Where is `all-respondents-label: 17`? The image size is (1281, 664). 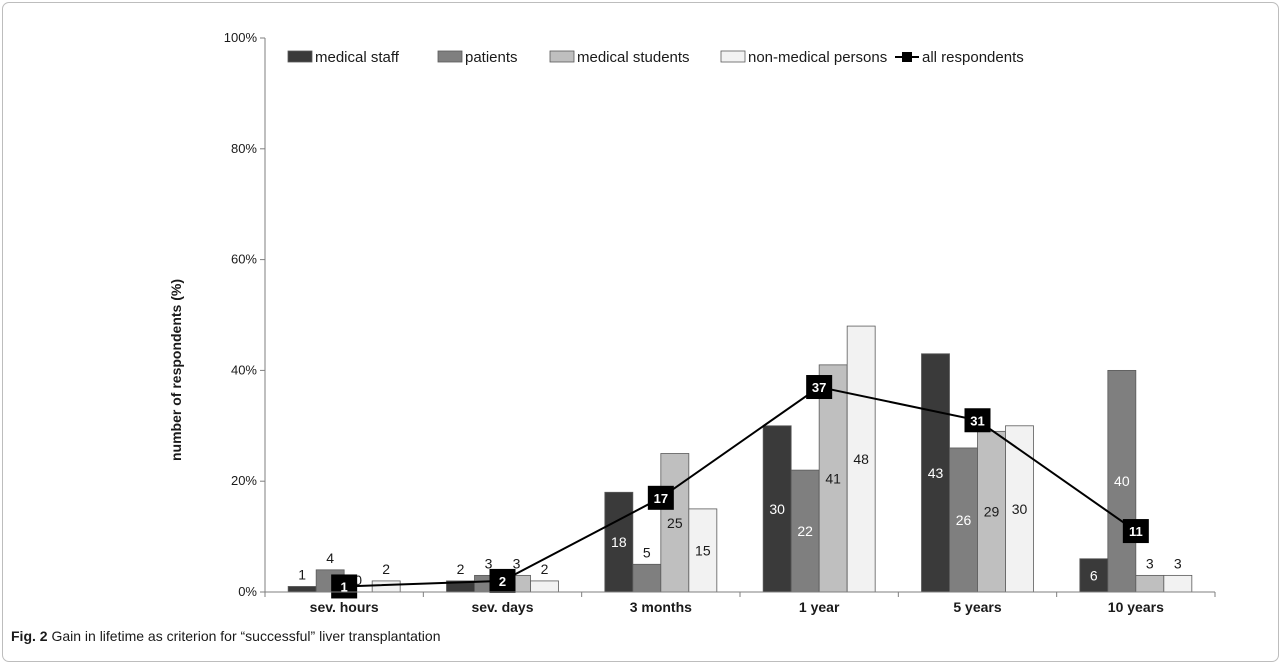
all-respondents-label: 17 is located at coordinates (661, 498).